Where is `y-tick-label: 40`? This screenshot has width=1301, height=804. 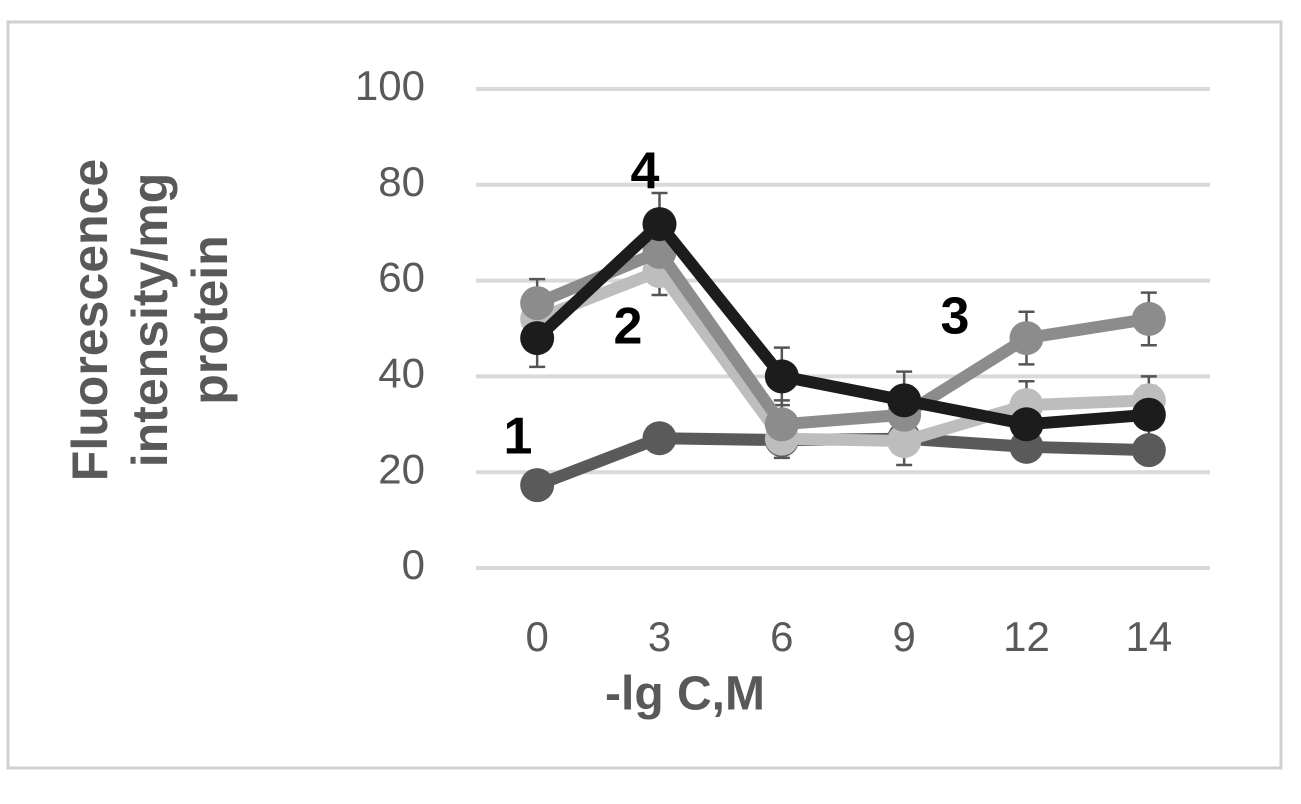 y-tick-label: 40 is located at coordinates (401, 372).